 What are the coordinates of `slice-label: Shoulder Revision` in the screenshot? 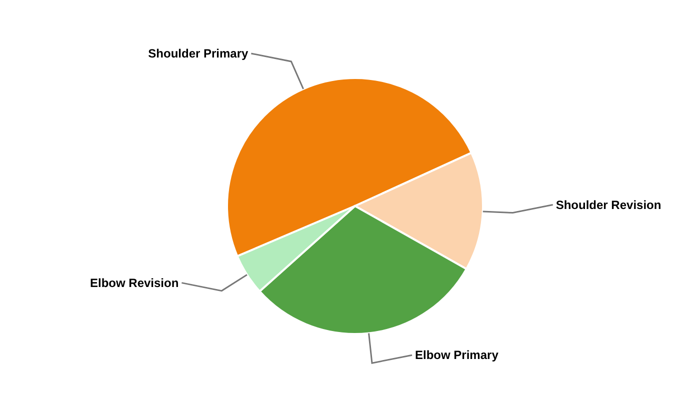 It's located at (609, 205).